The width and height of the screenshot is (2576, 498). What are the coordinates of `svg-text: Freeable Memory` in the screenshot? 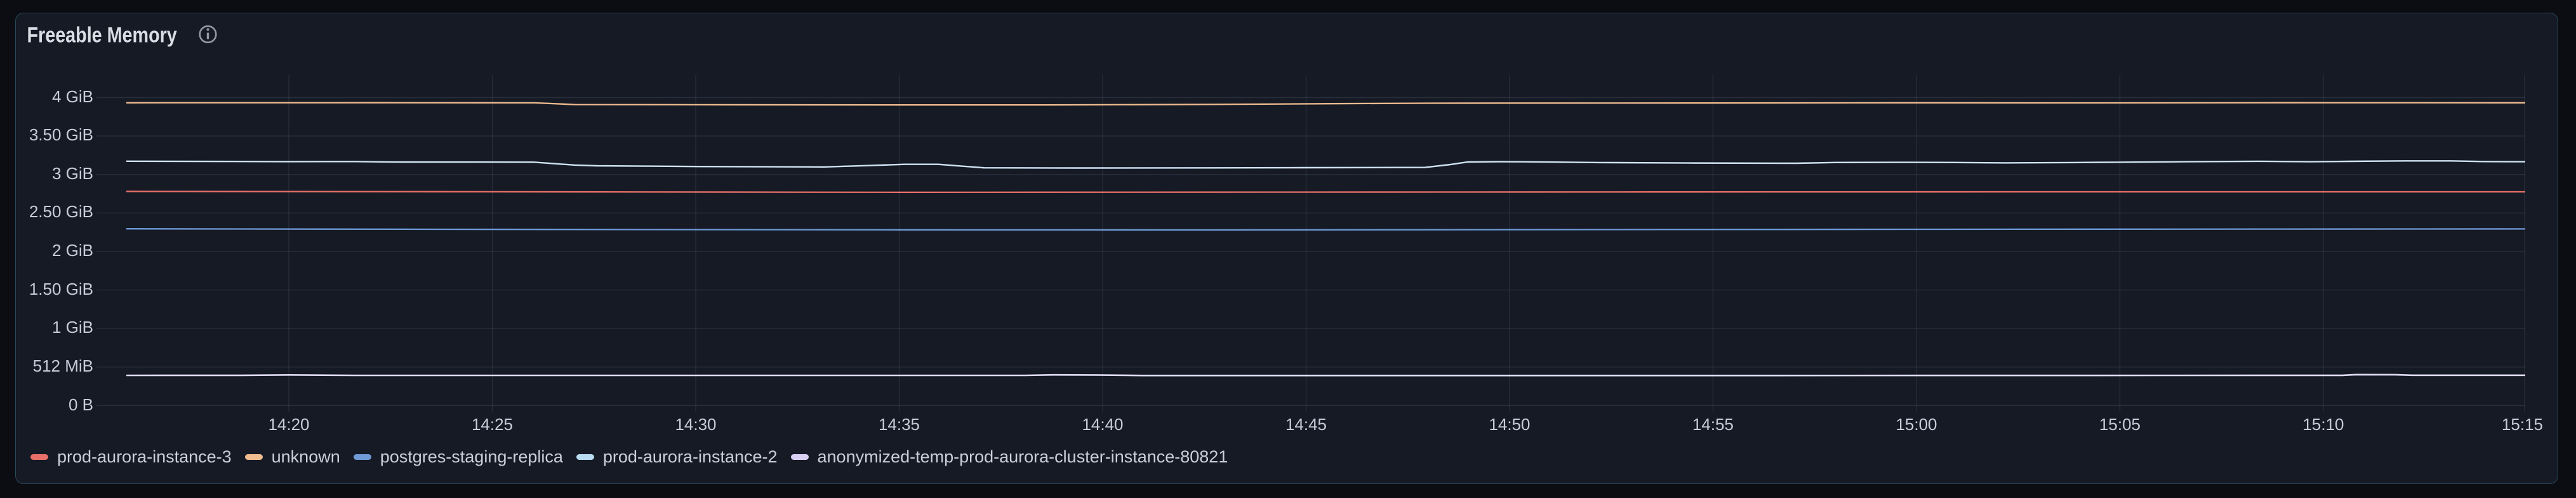 It's located at (102, 35).